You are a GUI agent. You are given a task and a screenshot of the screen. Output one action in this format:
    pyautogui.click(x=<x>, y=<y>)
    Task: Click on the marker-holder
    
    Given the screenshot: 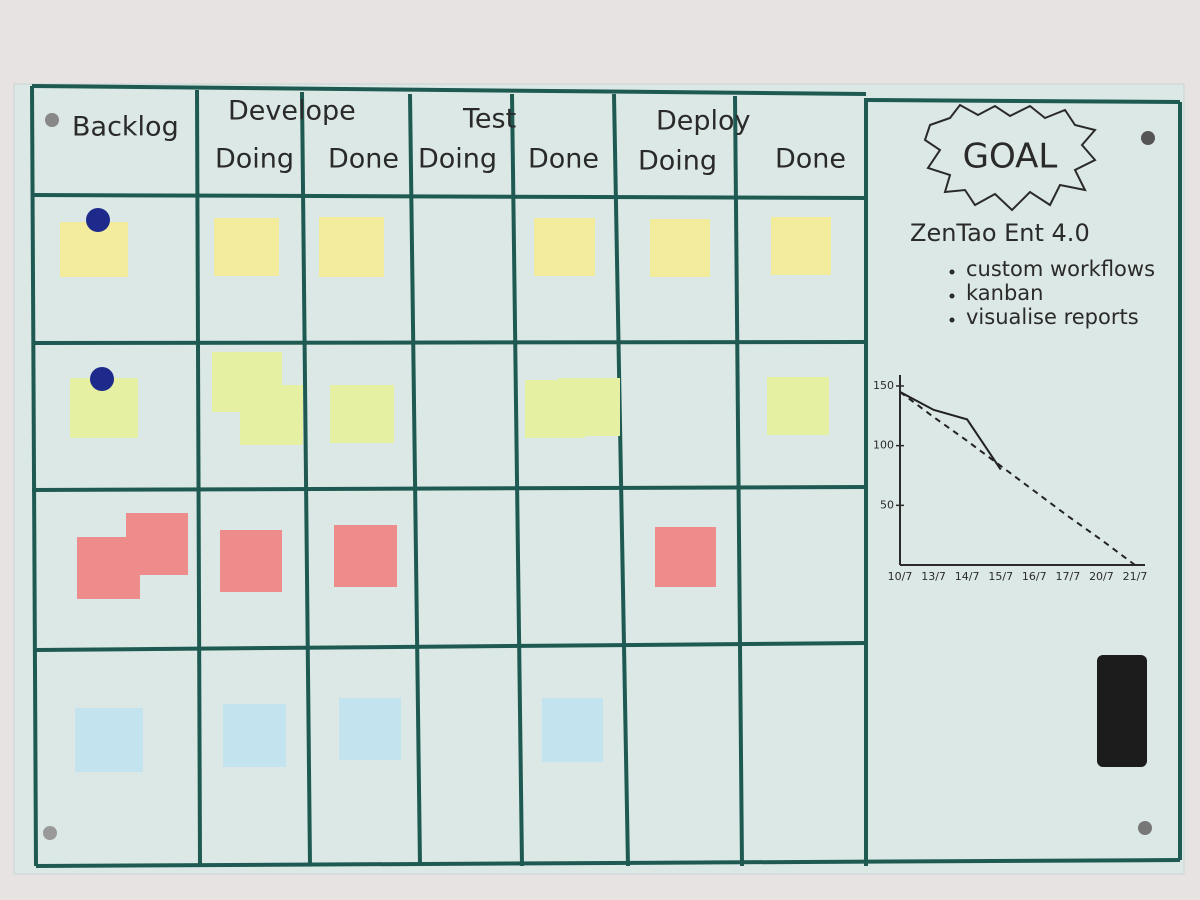 What is the action you would take?
    pyautogui.click(x=1122, y=711)
    